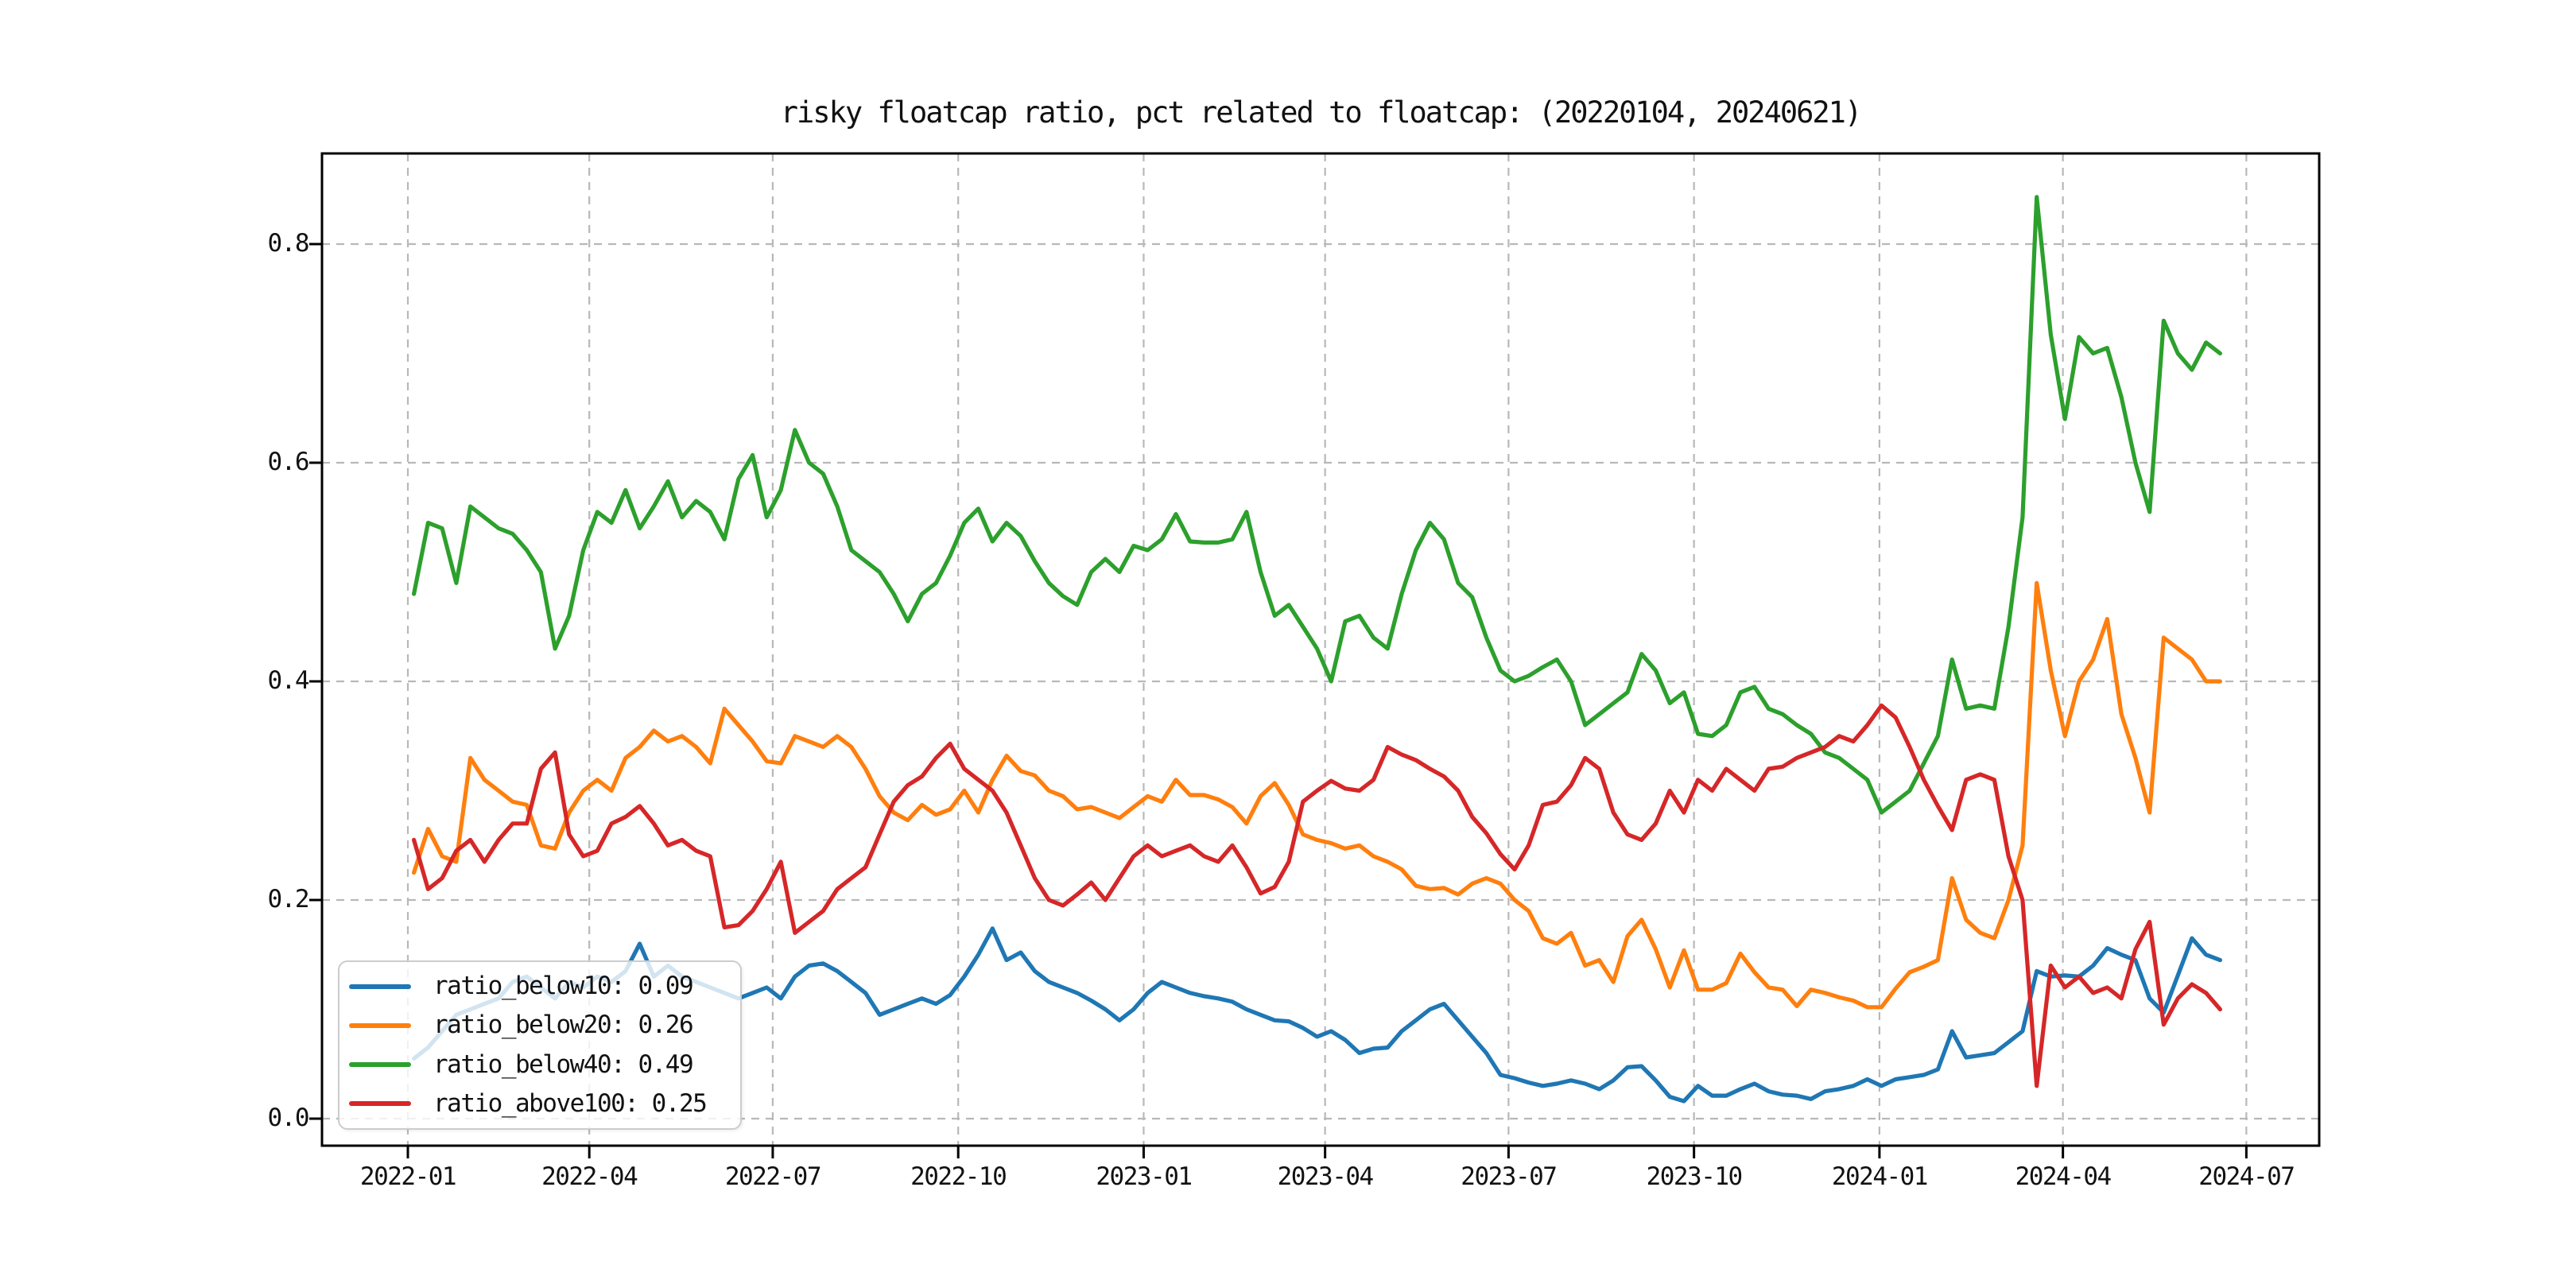 The width and height of the screenshot is (2576, 1288). What do you see at coordinates (2247, 1176) in the screenshot?
I see `x-tick-label: 2024-07` at bounding box center [2247, 1176].